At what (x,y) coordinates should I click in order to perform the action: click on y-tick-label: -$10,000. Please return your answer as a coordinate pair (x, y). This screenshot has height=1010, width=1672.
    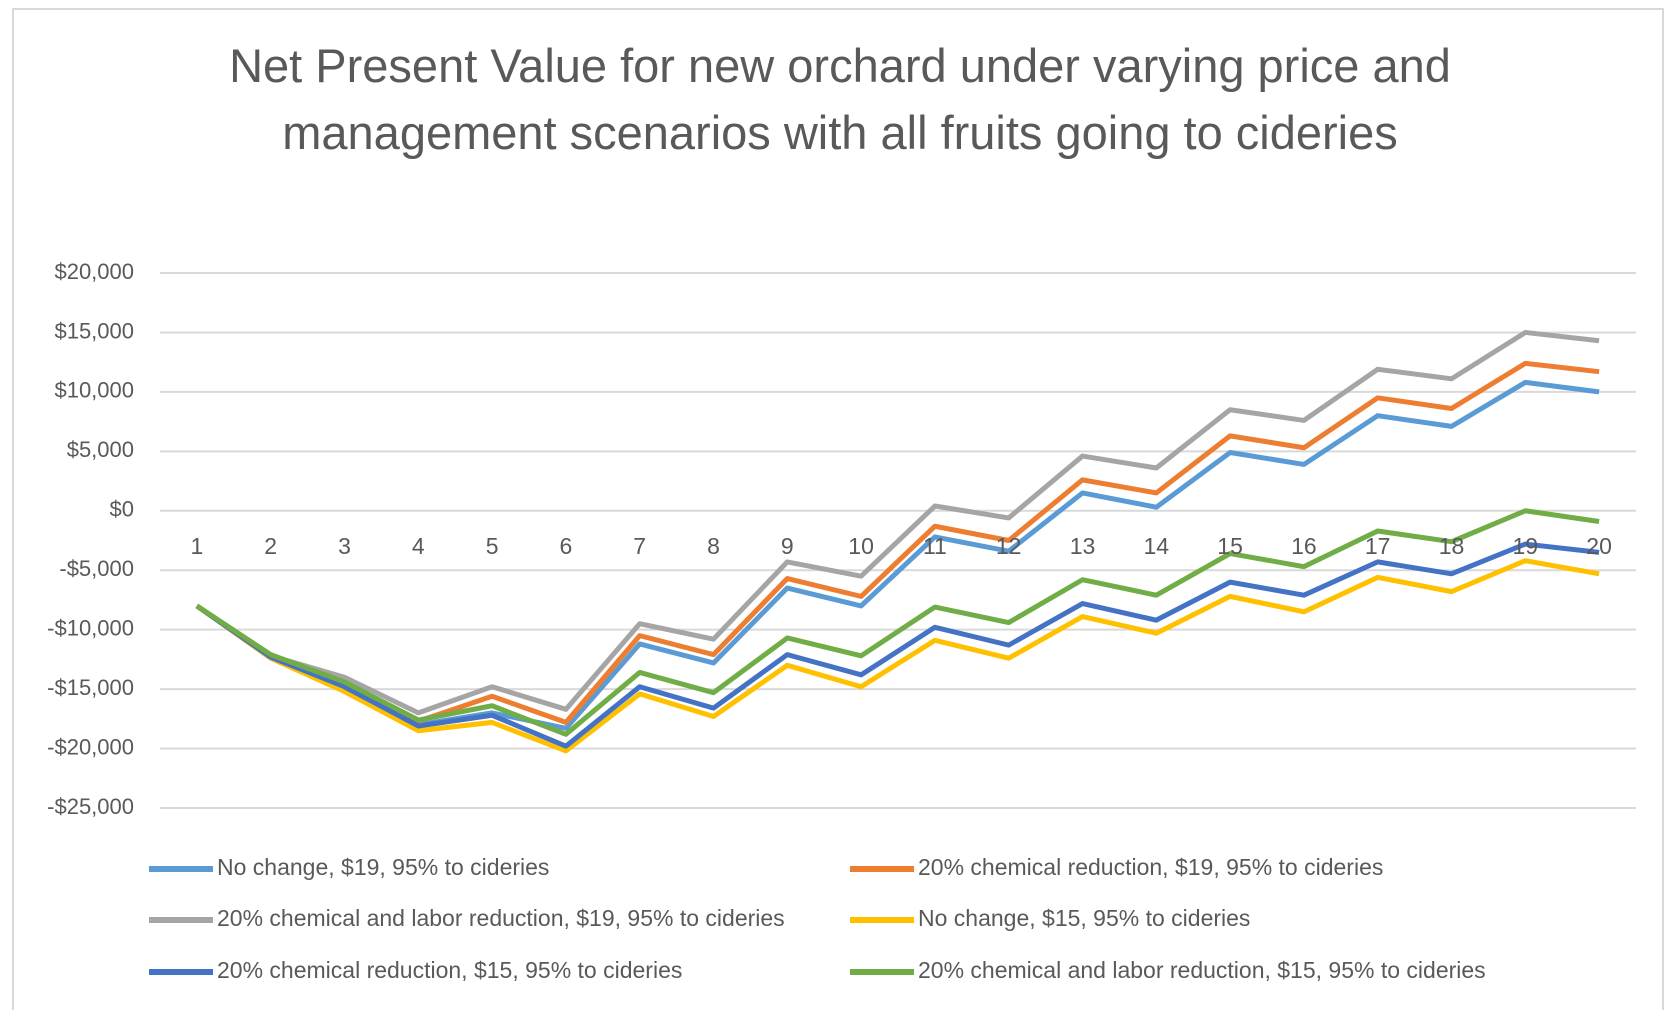
    Looking at the image, I should click on (90, 627).